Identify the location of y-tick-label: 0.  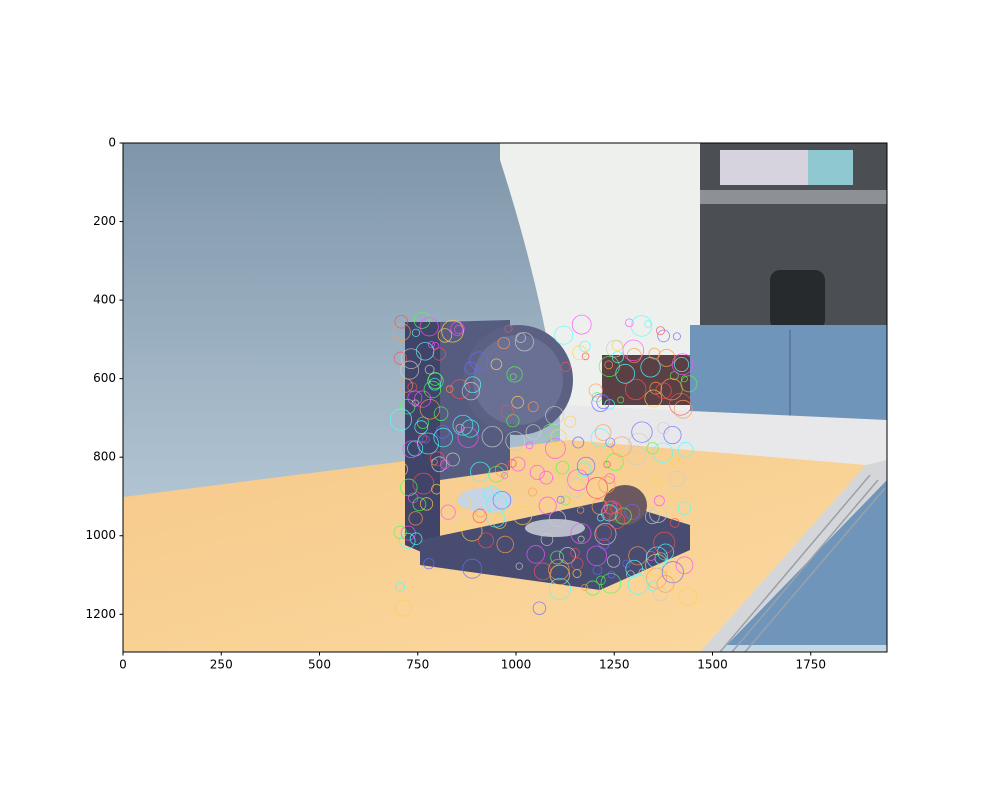
(112, 143).